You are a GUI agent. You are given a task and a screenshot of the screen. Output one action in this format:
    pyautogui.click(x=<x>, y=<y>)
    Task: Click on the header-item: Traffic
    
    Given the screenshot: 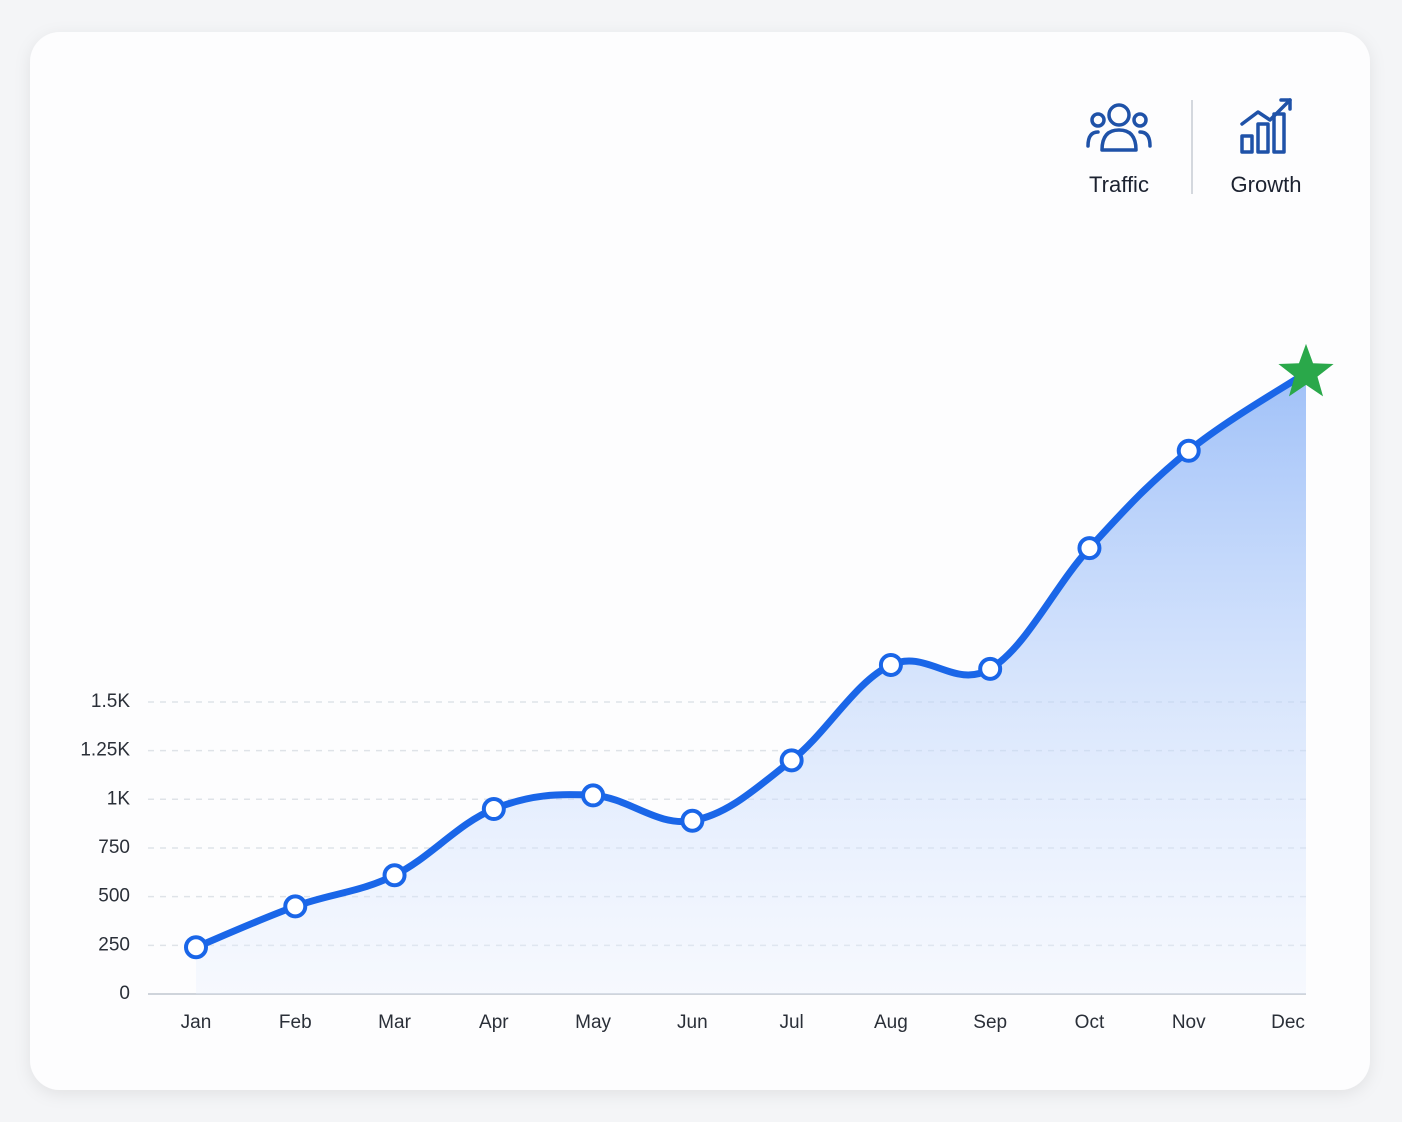 What is the action you would take?
    pyautogui.click(x=1119, y=184)
    